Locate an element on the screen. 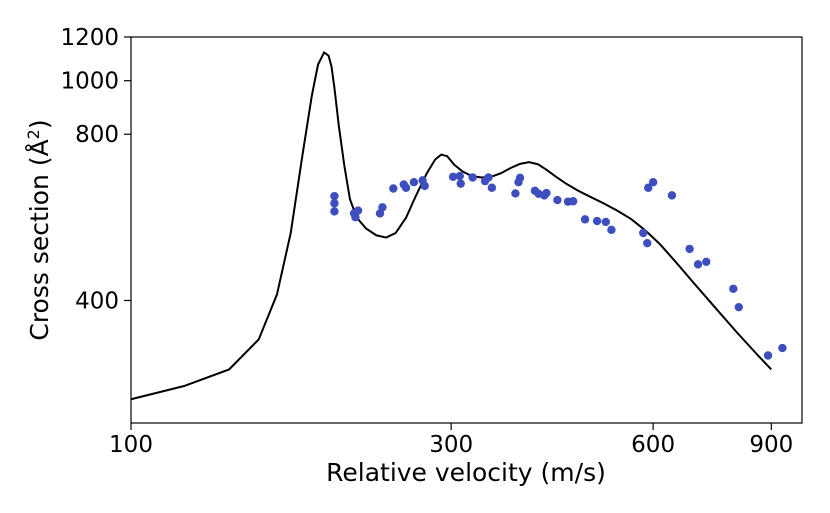  y-tick-label: 400 is located at coordinates (97, 301).